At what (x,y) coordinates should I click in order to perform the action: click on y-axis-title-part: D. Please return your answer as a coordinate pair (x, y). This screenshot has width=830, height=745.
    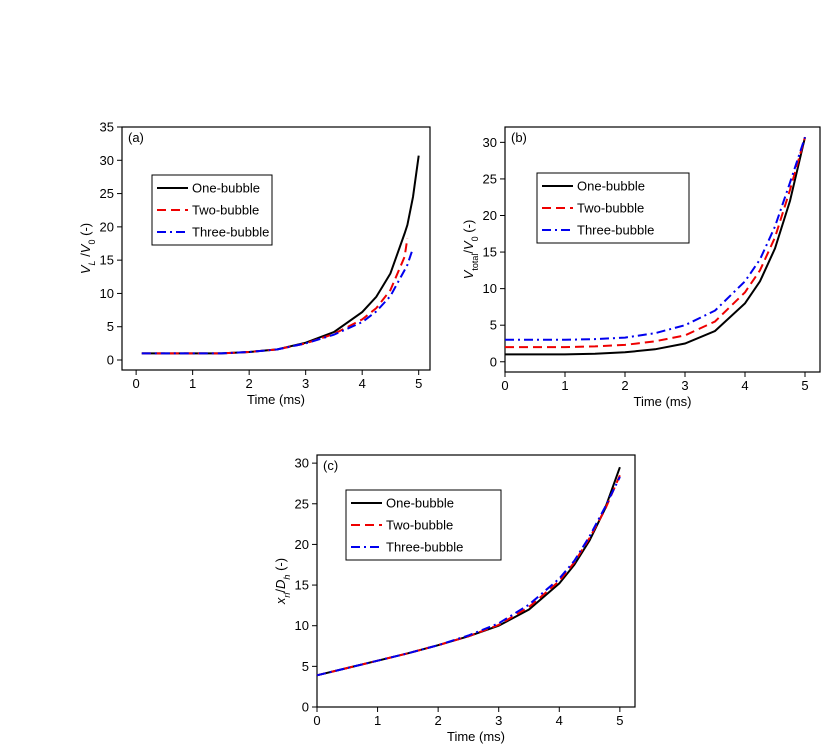
    Looking at the image, I should click on (280, 584).